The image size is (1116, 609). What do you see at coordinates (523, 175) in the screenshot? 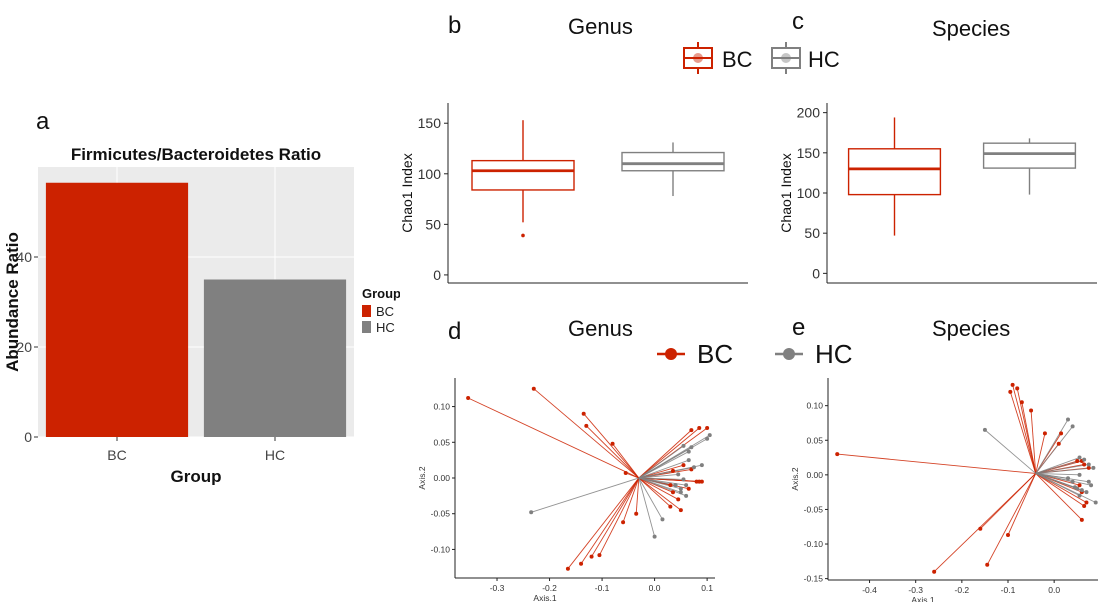
I see `chart-b-box-bc` at bounding box center [523, 175].